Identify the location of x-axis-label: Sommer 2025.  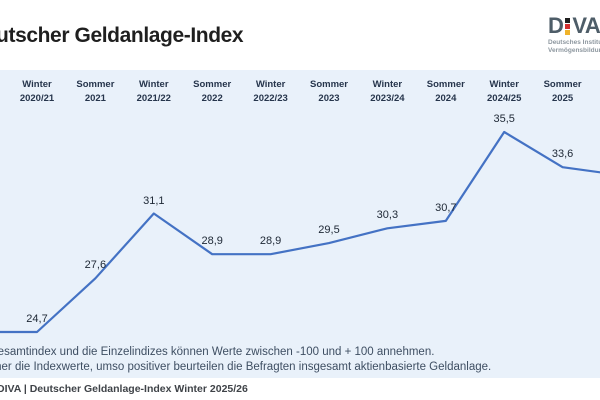
(563, 91).